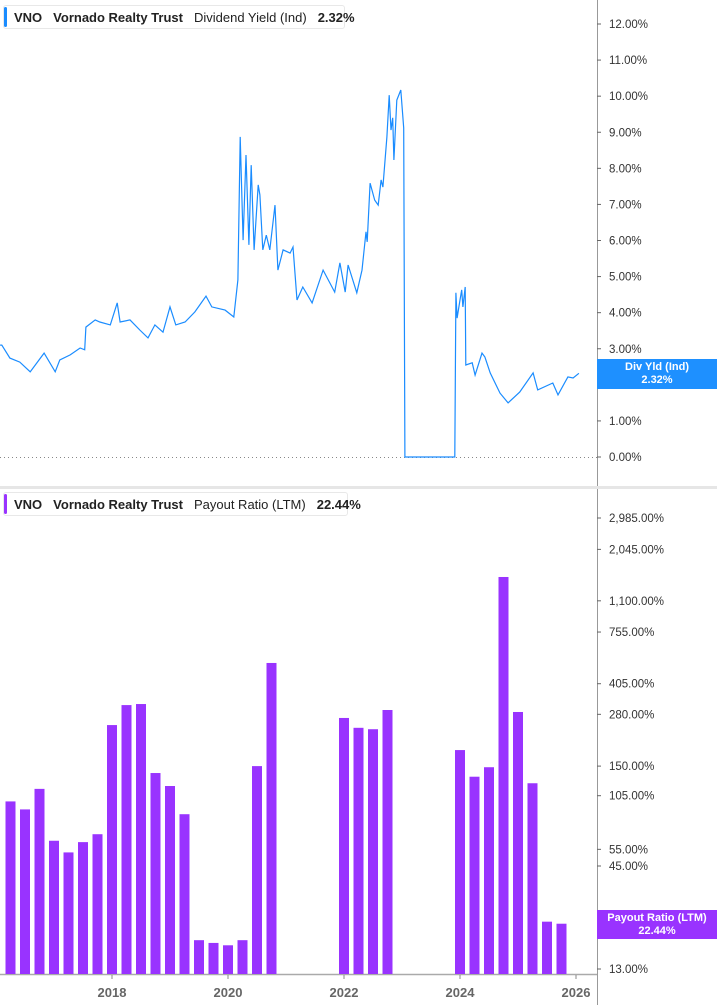 This screenshot has height=1005, width=717. I want to click on yield-value-badge: Div Yld (Ind) 2.32%, so click(657, 374).